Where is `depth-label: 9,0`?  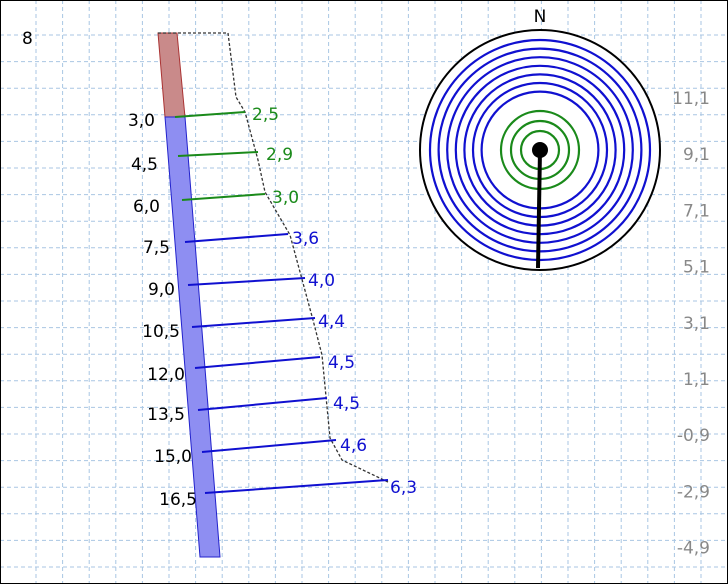 depth-label: 9,0 is located at coordinates (161, 290).